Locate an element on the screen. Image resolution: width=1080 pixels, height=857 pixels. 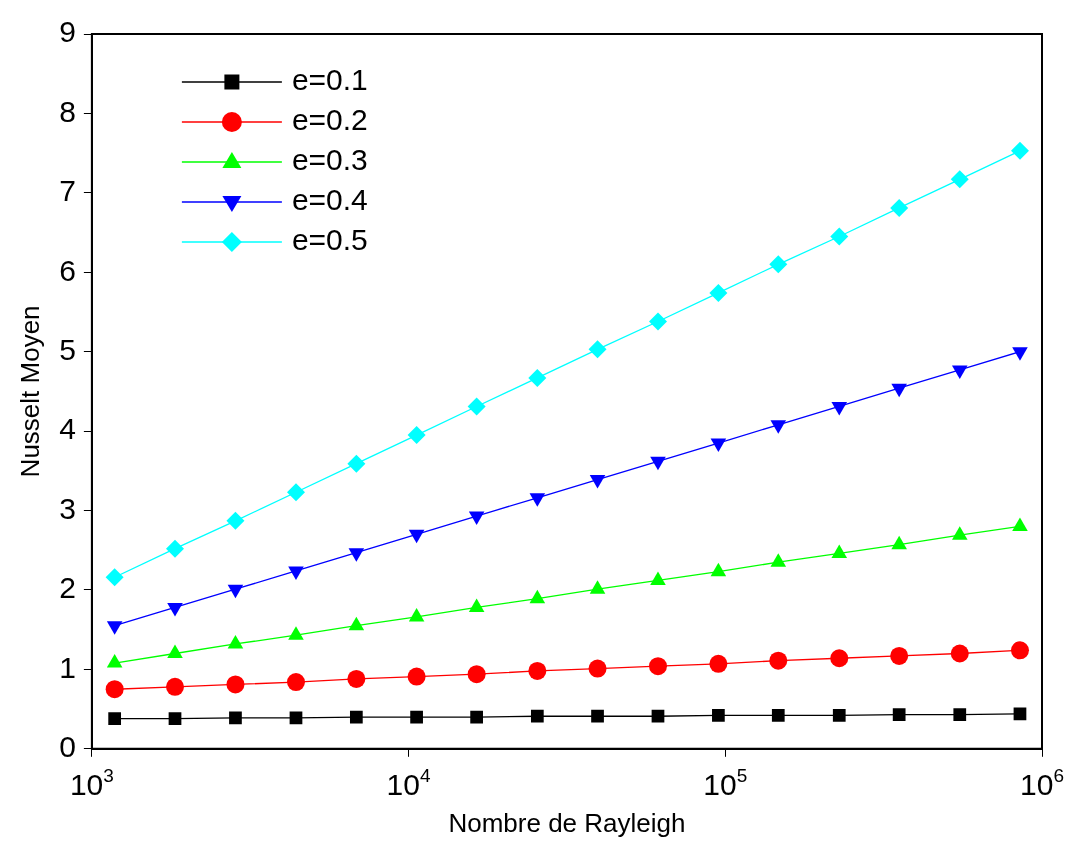
y-tick-label: 0 is located at coordinates (67, 747).